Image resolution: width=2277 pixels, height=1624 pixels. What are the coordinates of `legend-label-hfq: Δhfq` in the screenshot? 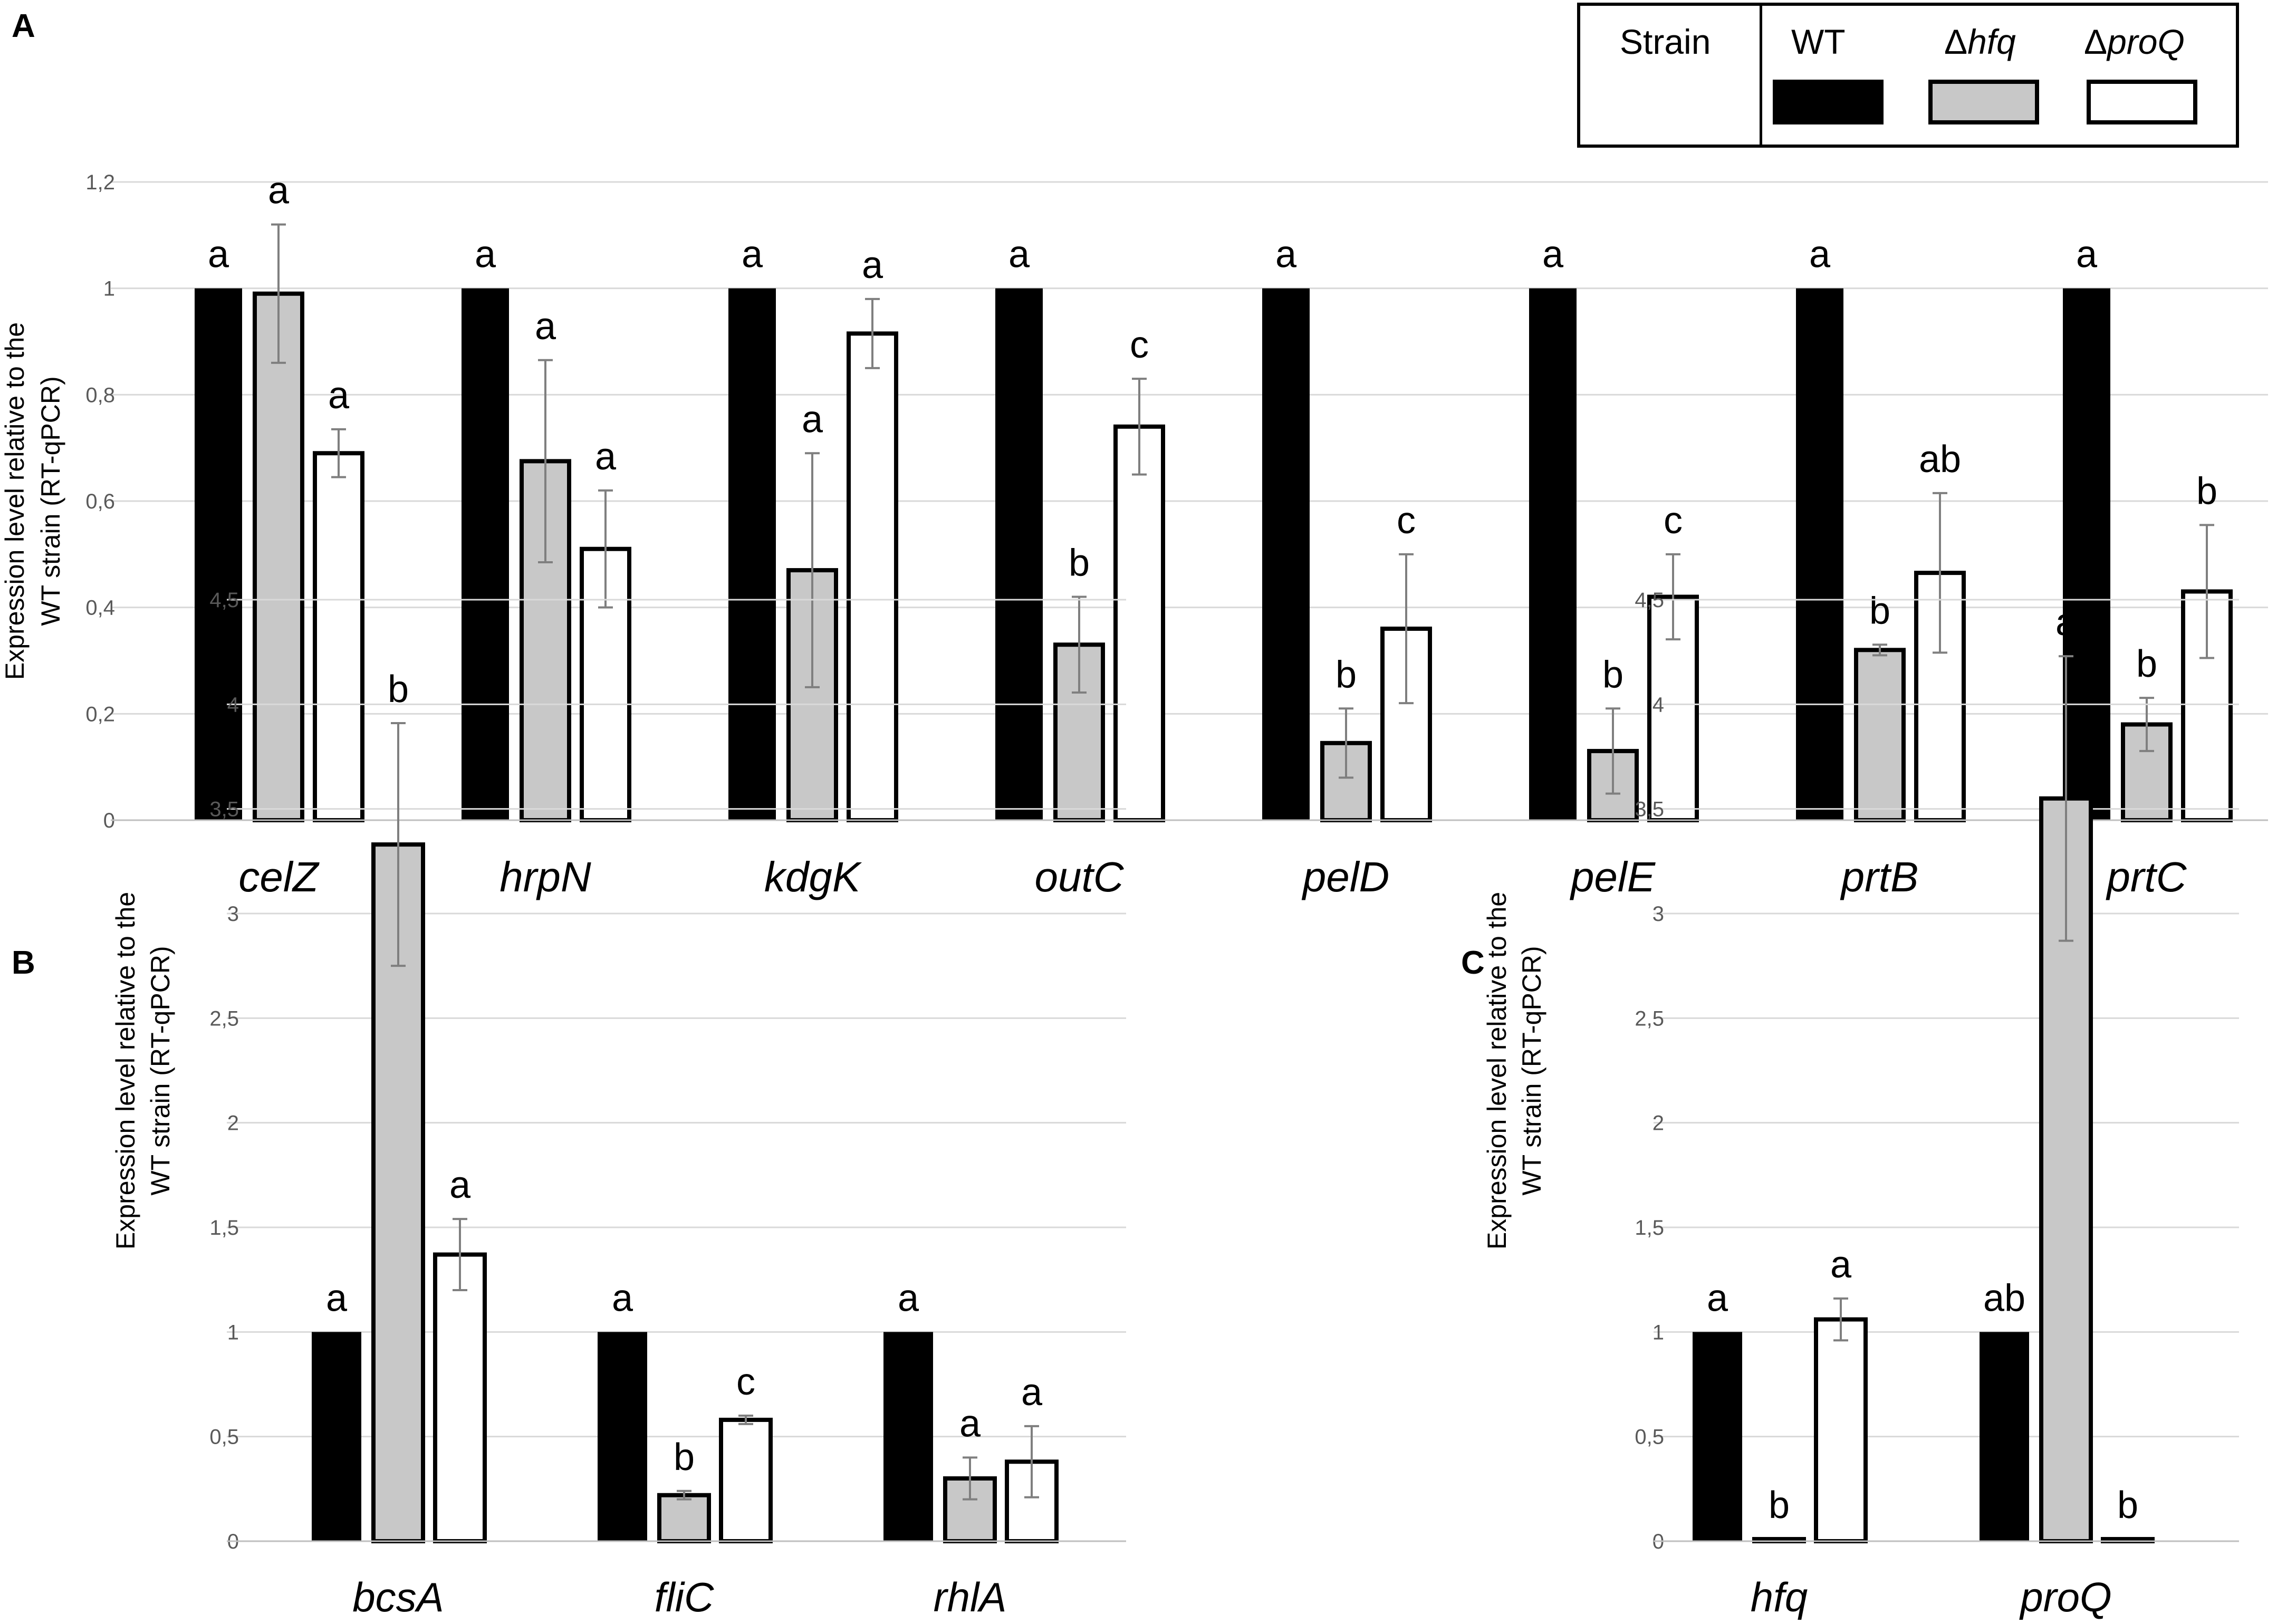 It's located at (1980, 41).